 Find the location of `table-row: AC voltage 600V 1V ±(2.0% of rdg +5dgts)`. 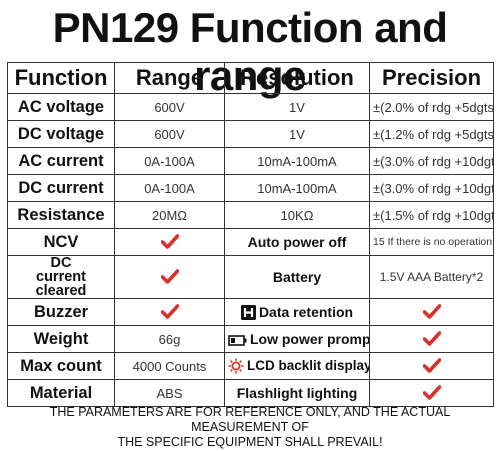

table-row: AC voltage 600V 1V ±(2.0% of rdg +5dgts) is located at coordinates (250, 107).